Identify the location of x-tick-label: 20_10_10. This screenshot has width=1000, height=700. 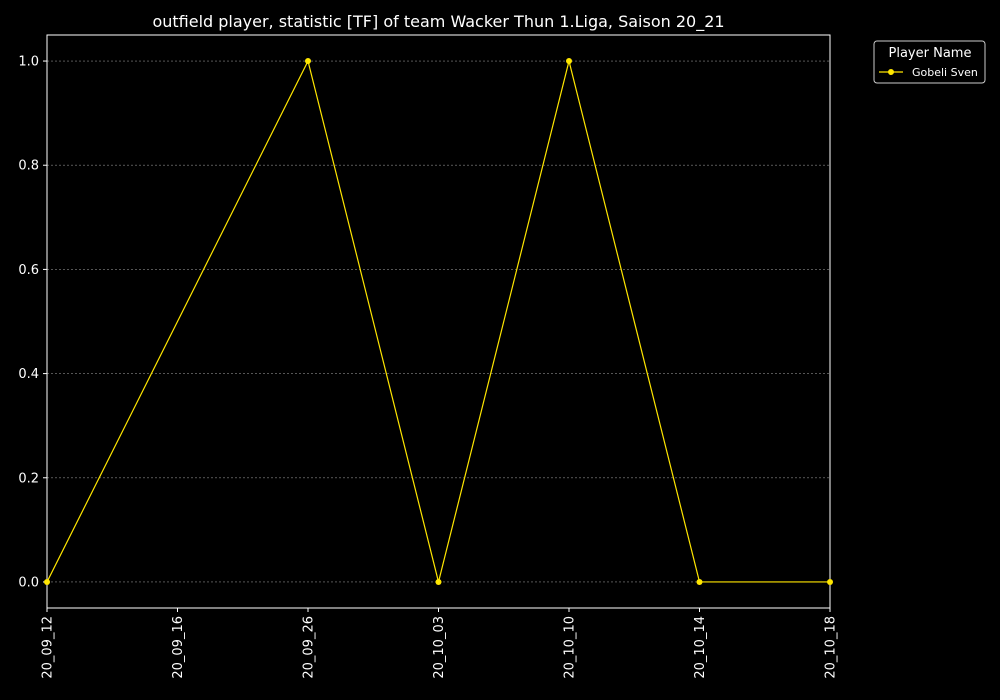
(570, 647).